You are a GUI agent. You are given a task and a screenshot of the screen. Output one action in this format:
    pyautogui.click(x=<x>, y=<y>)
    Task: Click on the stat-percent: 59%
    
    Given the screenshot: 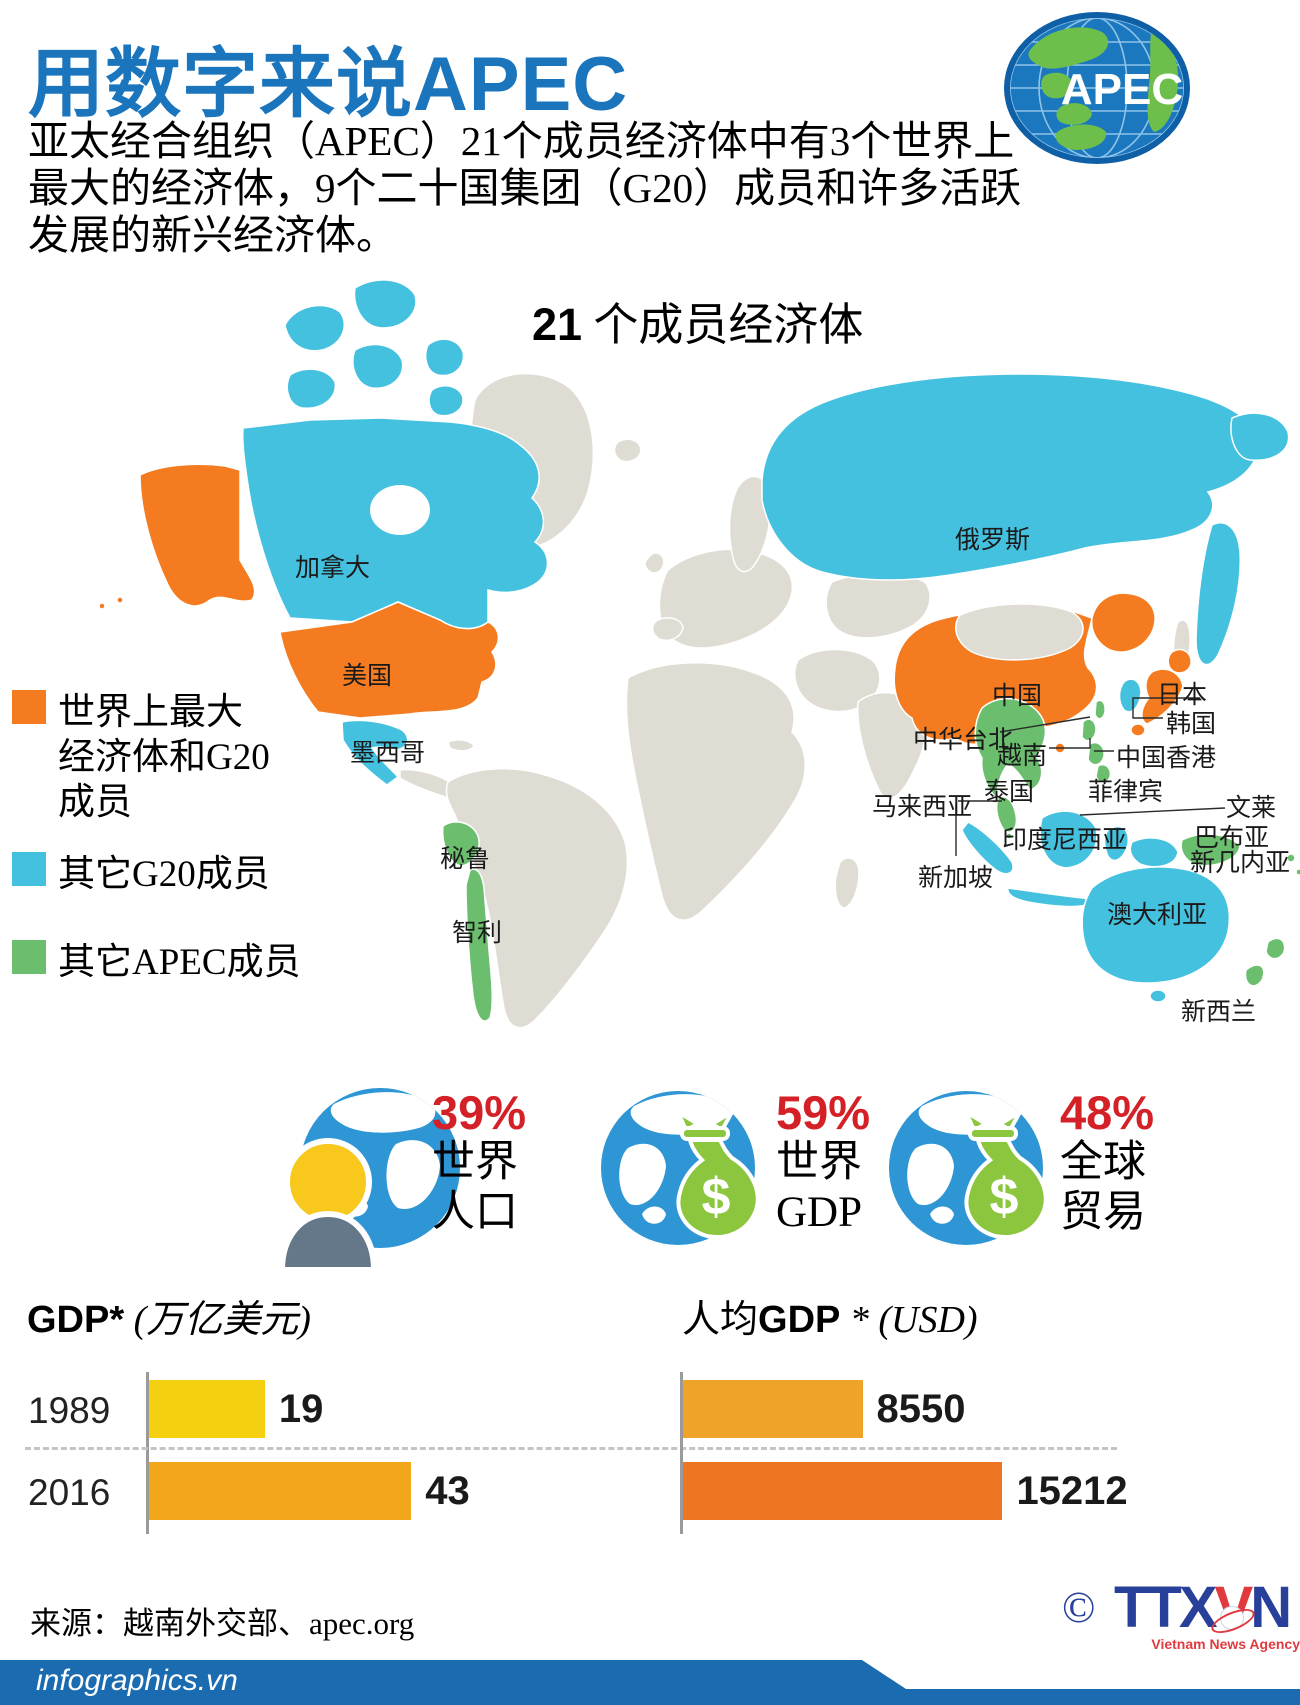 What is the action you would take?
    pyautogui.click(x=823, y=1112)
    